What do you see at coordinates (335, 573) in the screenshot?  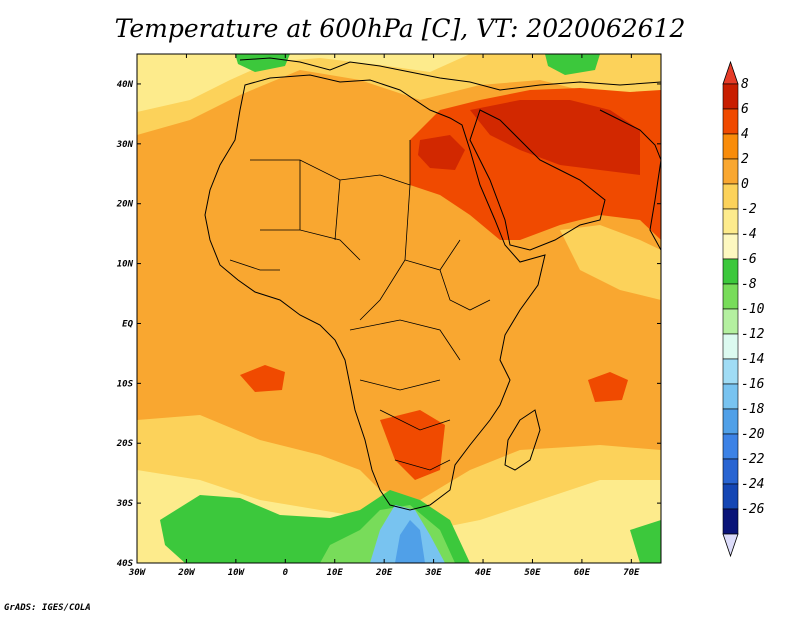 I see `lon-tick-label: 10E` at bounding box center [335, 573].